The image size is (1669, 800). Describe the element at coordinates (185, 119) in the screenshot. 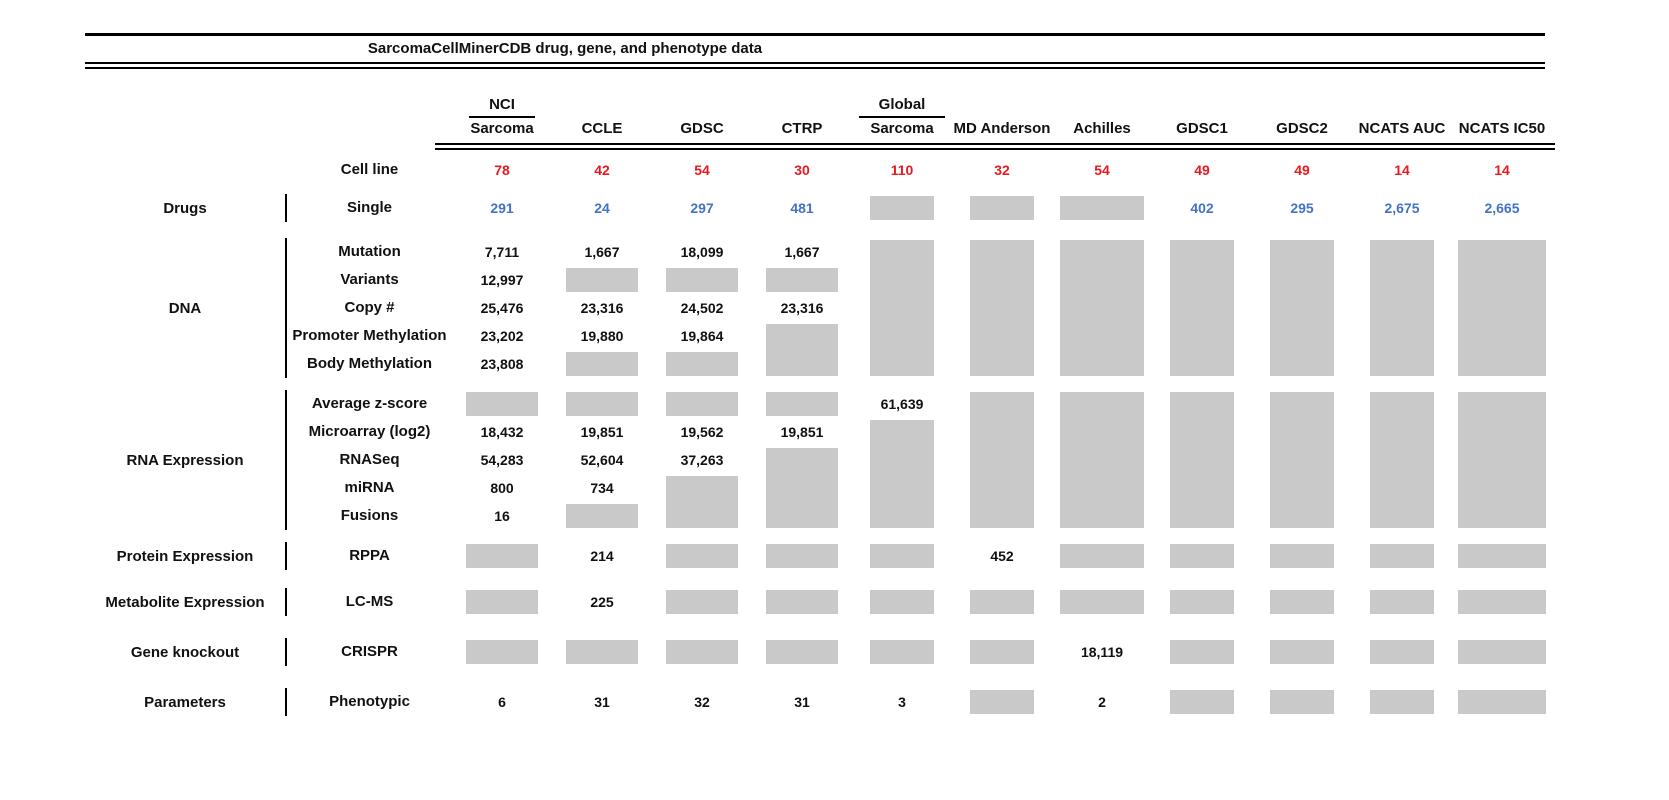

I see `header-spacer-category` at that location.